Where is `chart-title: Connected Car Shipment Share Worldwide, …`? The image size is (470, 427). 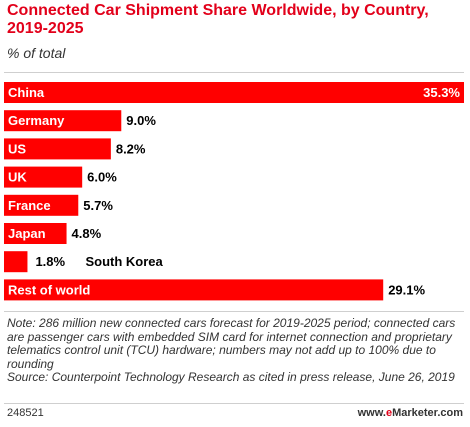
chart-title: Connected Car Shipment Share Worldwide, … is located at coordinates (218, 19).